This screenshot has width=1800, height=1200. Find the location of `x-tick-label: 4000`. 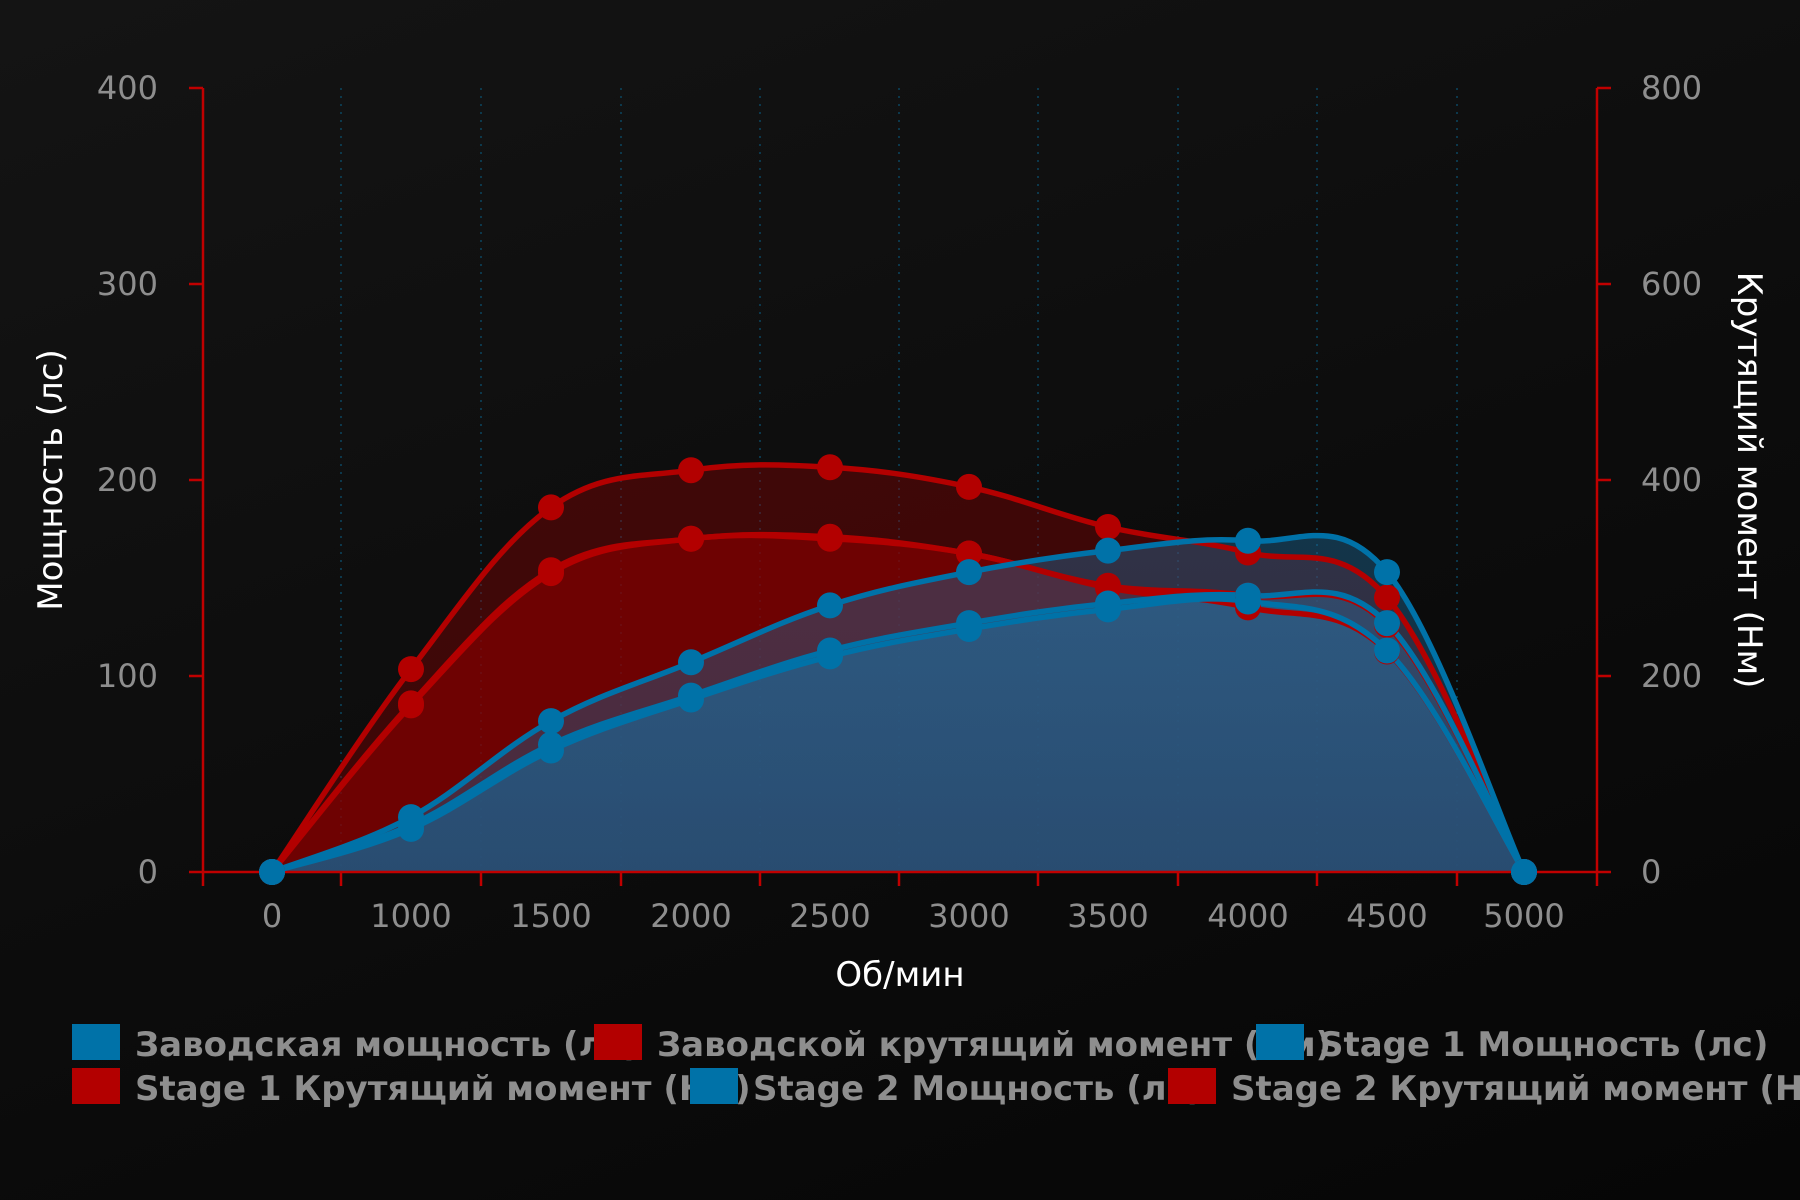

x-tick-label: 4000 is located at coordinates (1247, 916).